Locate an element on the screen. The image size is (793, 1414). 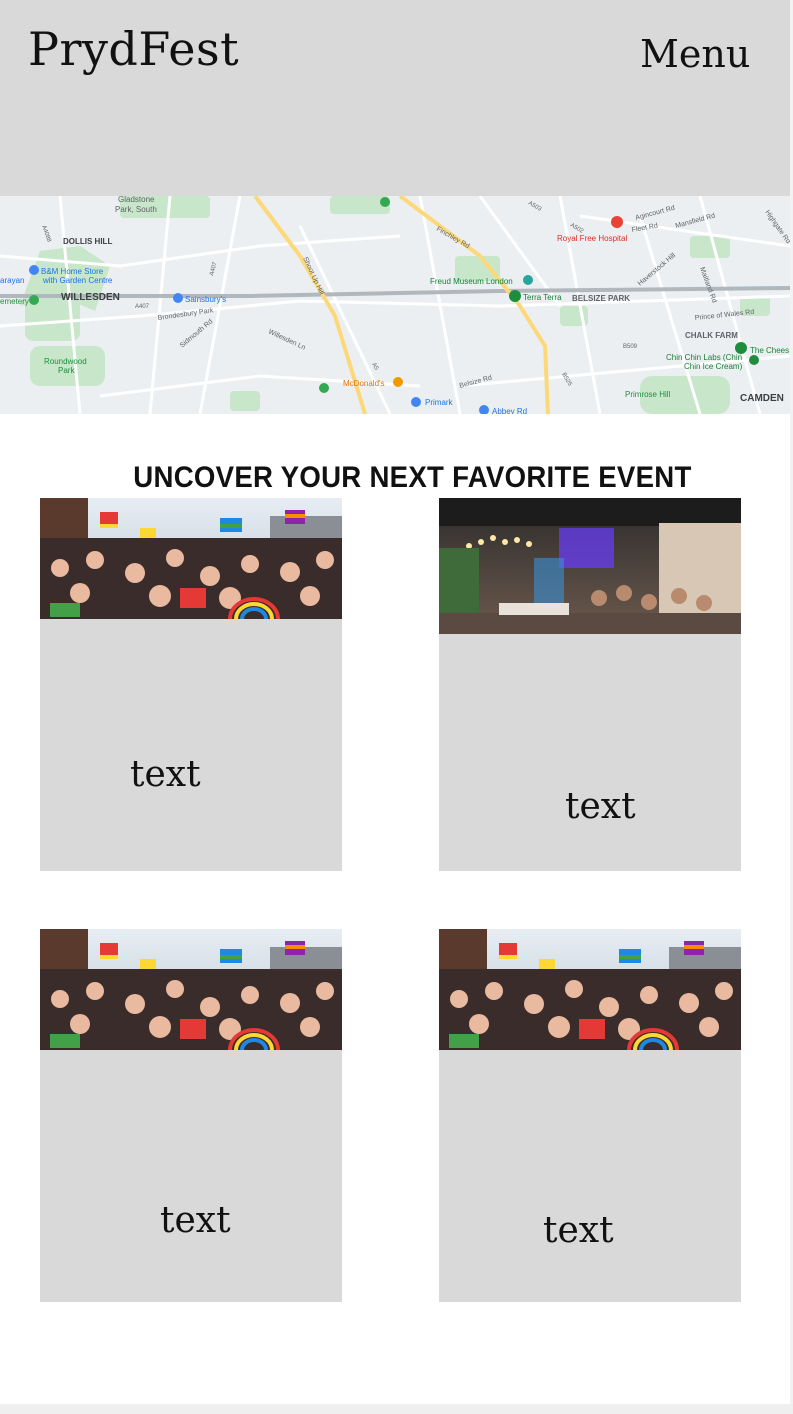
map-label: Fleet Rd is located at coordinates (644, 228).